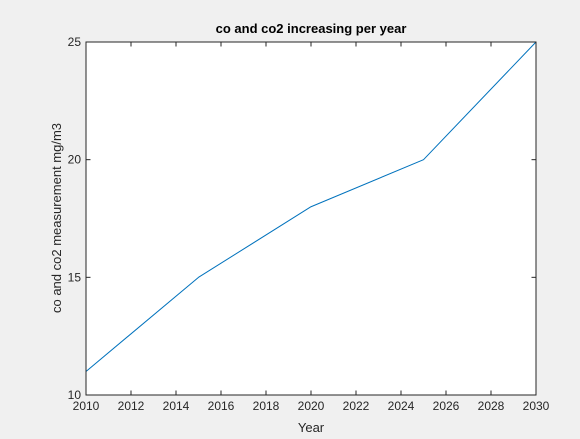 The height and width of the screenshot is (439, 580). What do you see at coordinates (311, 28) in the screenshot?
I see `chart-title: co and co2 increasing per year` at bounding box center [311, 28].